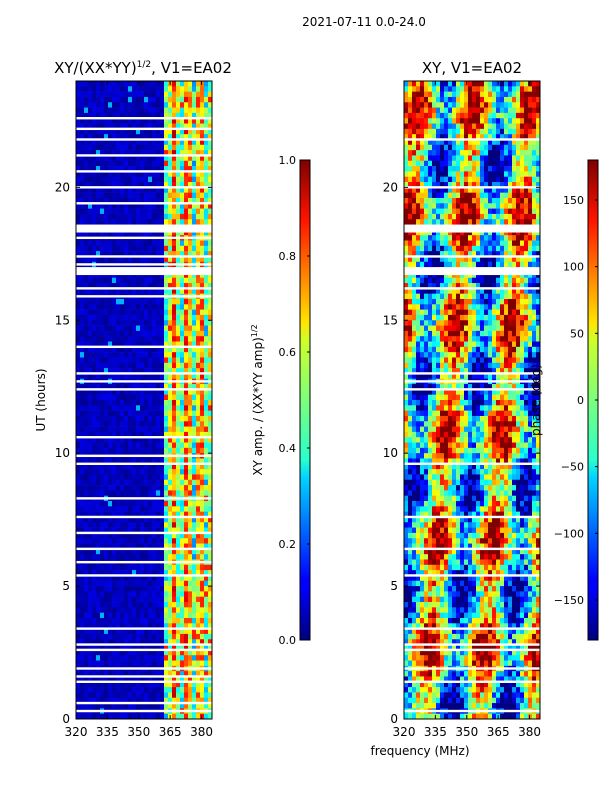 This screenshot has width=600, height=800. I want to click on amplitude-blank-row, so click(144, 676).